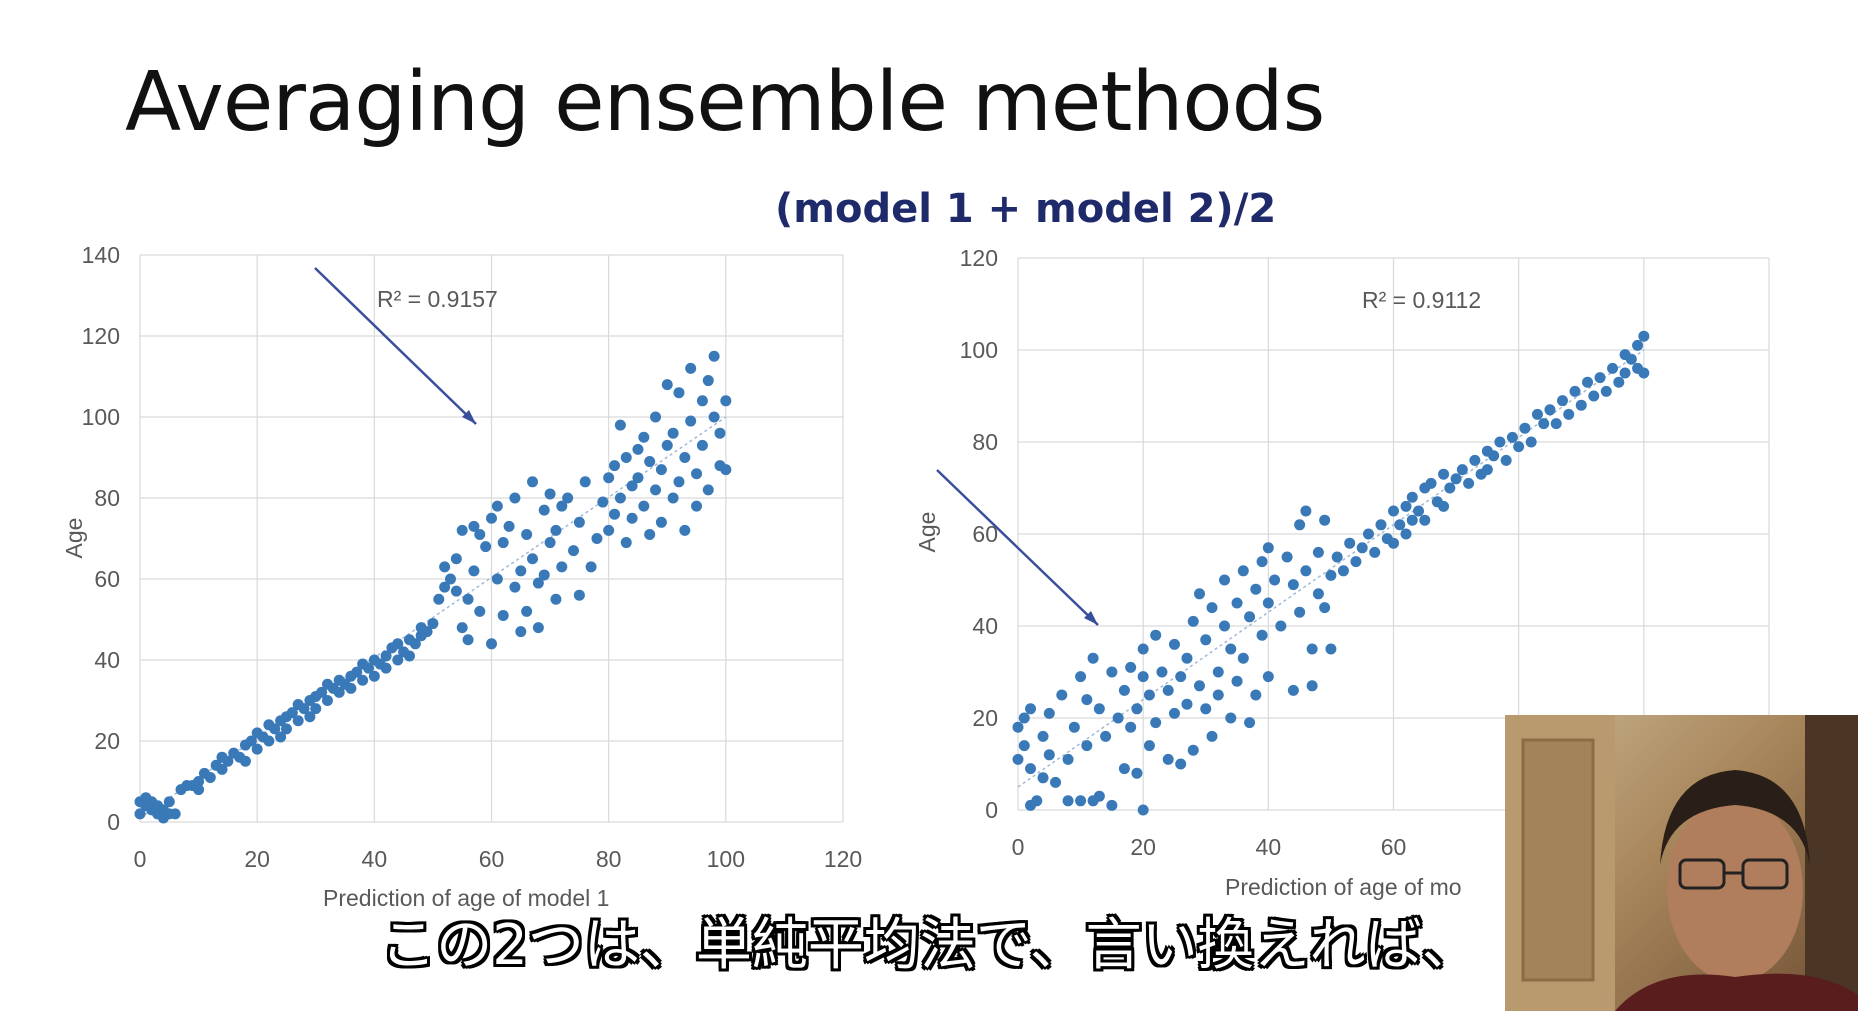 The height and width of the screenshot is (1011, 1858). What do you see at coordinates (1394, 847) in the screenshot?
I see `x-tick-label: 60` at bounding box center [1394, 847].